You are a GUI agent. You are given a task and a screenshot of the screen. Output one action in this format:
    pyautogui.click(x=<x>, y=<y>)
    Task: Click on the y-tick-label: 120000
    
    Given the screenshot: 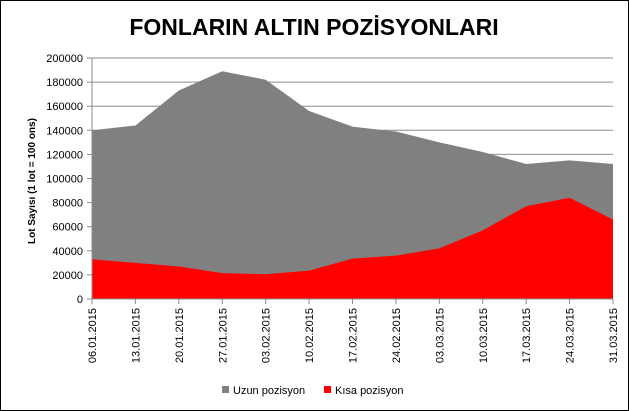 What is the action you would take?
    pyautogui.click(x=64, y=155)
    